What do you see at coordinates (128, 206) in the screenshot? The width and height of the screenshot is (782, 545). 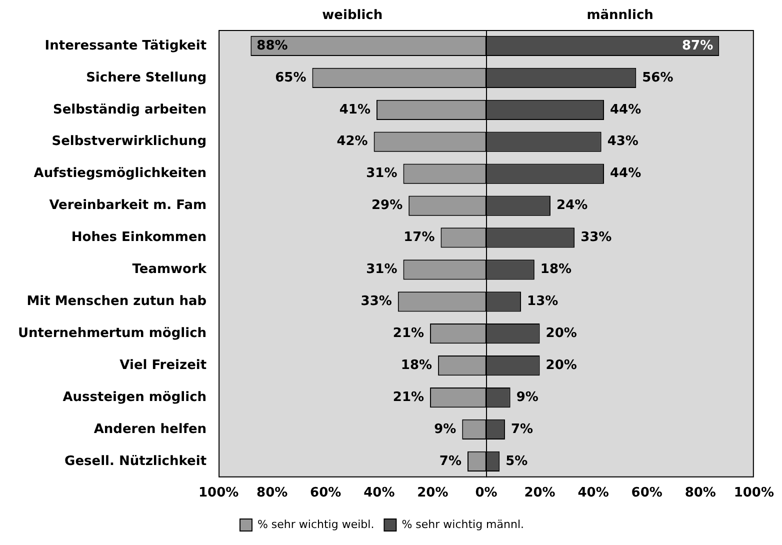 I see `y-tick-label: Vereinbarkeit m. Fam` at bounding box center [128, 206].